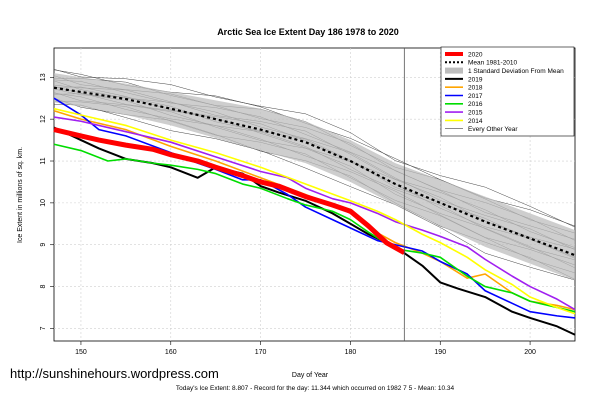 Image resolution: width=601 pixels, height=400 pixels. Describe the element at coordinates (493, 63) in the screenshot. I see `legend-label: Mean 1981-2010` at that location.